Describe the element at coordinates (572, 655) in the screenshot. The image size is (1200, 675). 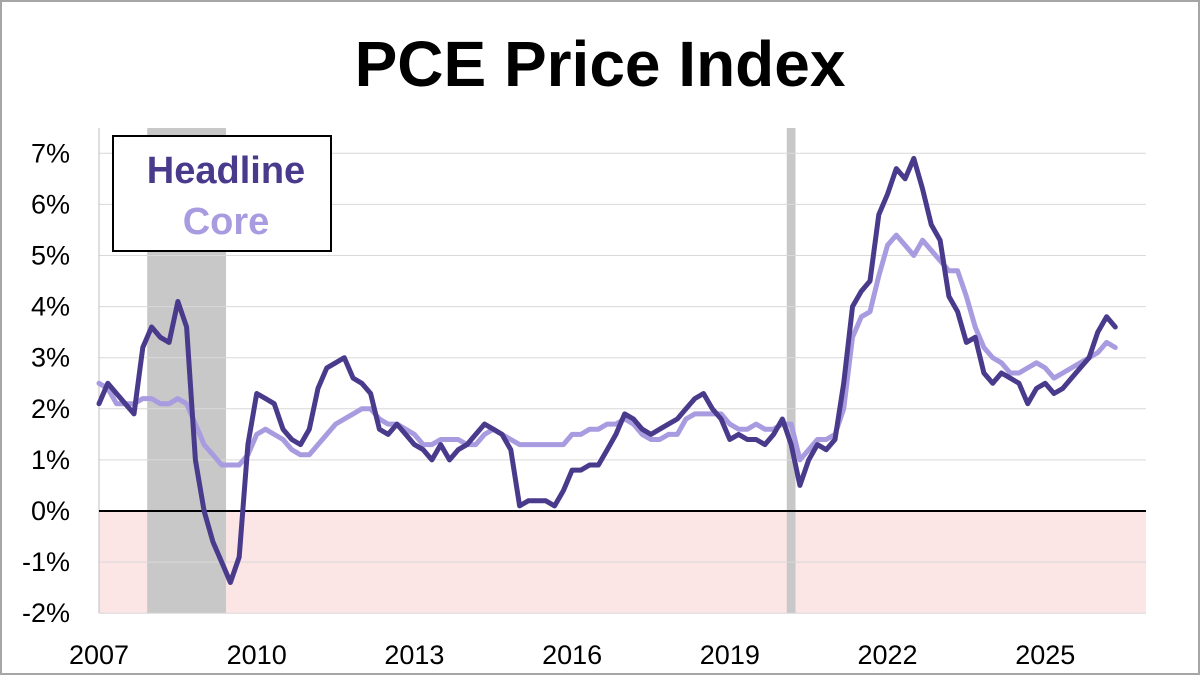
I see `x-tick-label: 2016` at that location.